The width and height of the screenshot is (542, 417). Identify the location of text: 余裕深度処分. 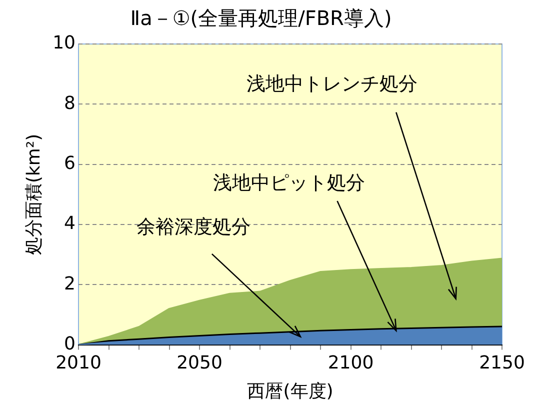
(193, 227).